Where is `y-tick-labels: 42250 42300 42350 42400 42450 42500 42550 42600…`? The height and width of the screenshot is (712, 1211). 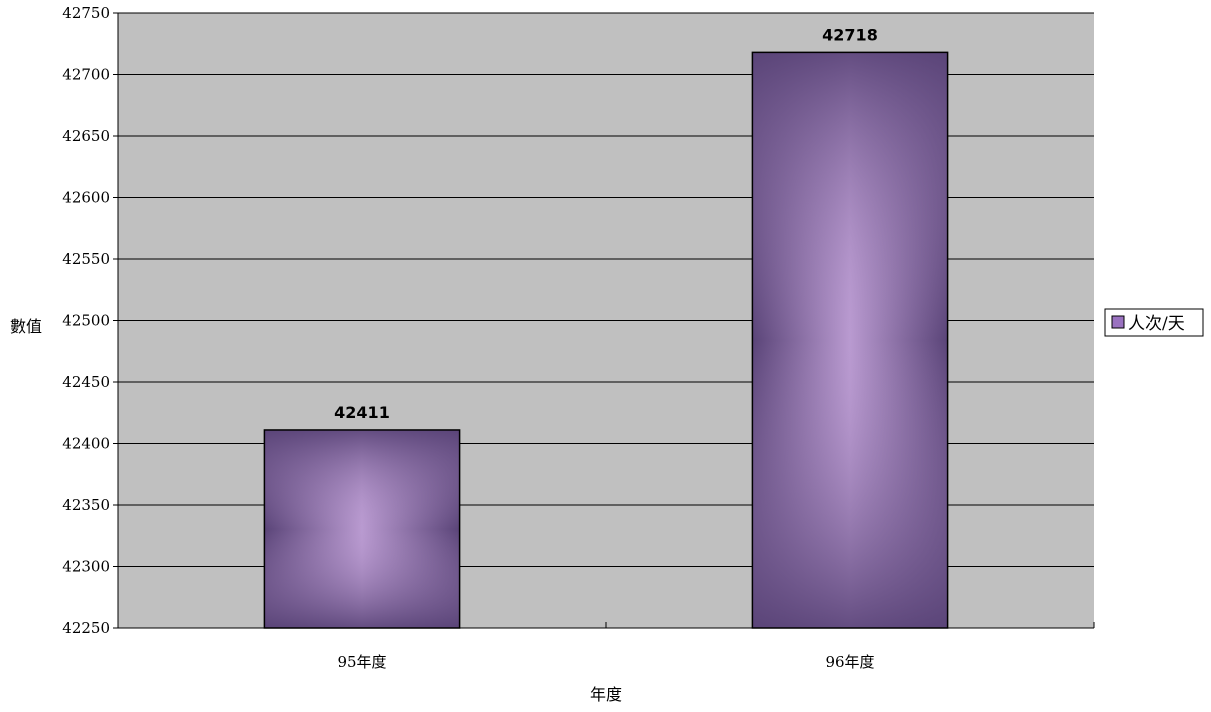
y-tick-labels: 42250 42300 42350 42400 42450 42500 42550 42600… is located at coordinates (90, 320).